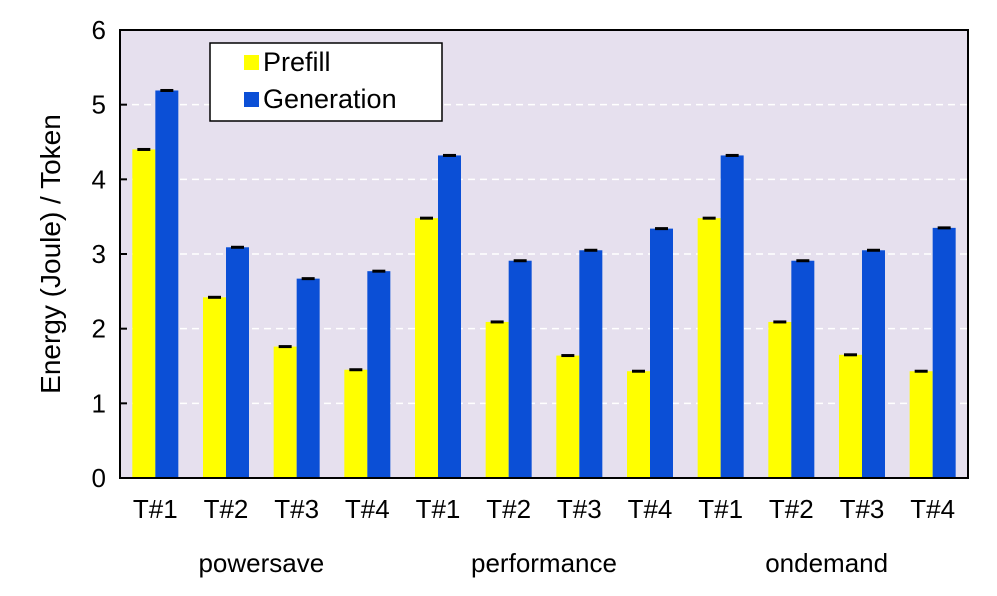 The height and width of the screenshot is (596, 997). Describe the element at coordinates (826, 563) in the screenshot. I see `group-label: ondemand` at that location.